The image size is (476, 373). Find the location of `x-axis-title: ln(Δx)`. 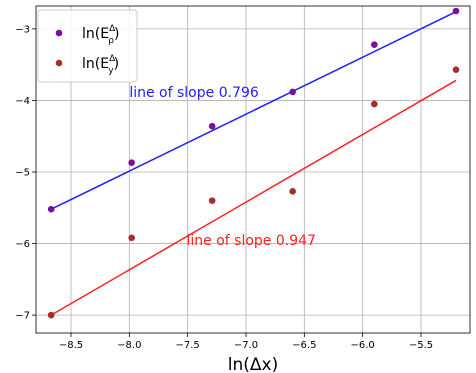

x-axis-title: ln(Δx) is located at coordinates (253, 364).